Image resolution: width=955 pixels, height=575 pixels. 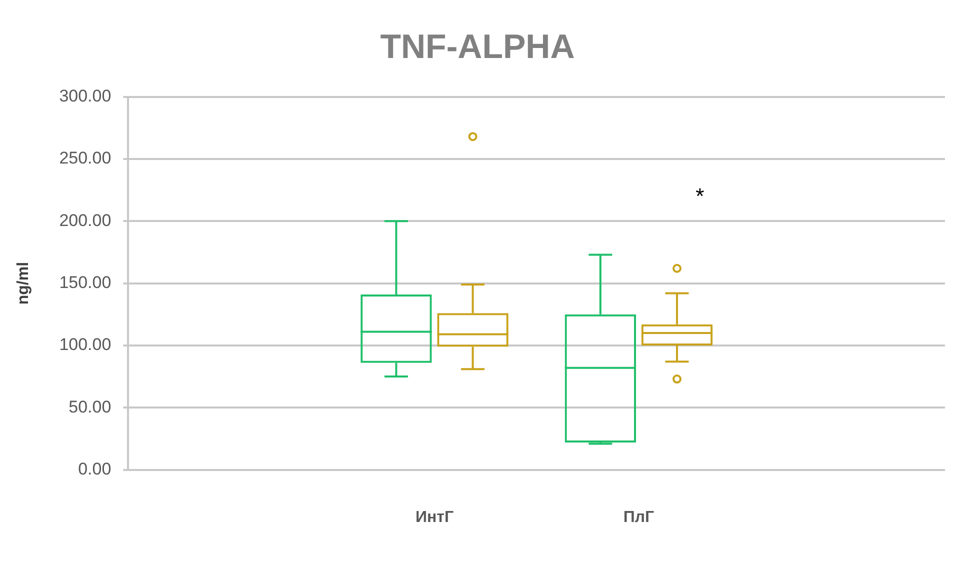 What do you see at coordinates (23, 283) in the screenshot?
I see `y-axis-title: ng/ml` at bounding box center [23, 283].